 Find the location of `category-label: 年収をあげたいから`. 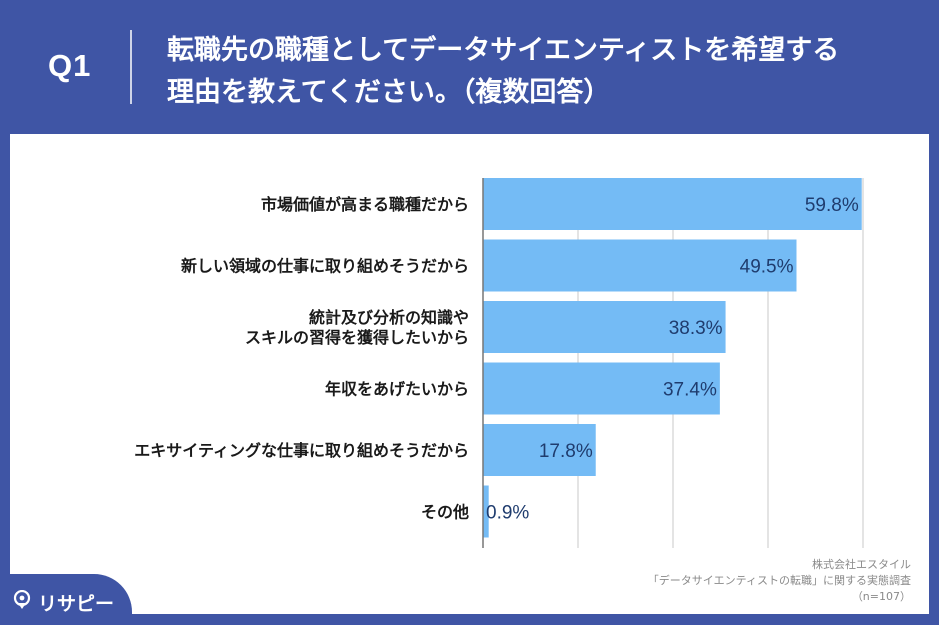

category-label: 年収をあげたいから is located at coordinates (397, 389).